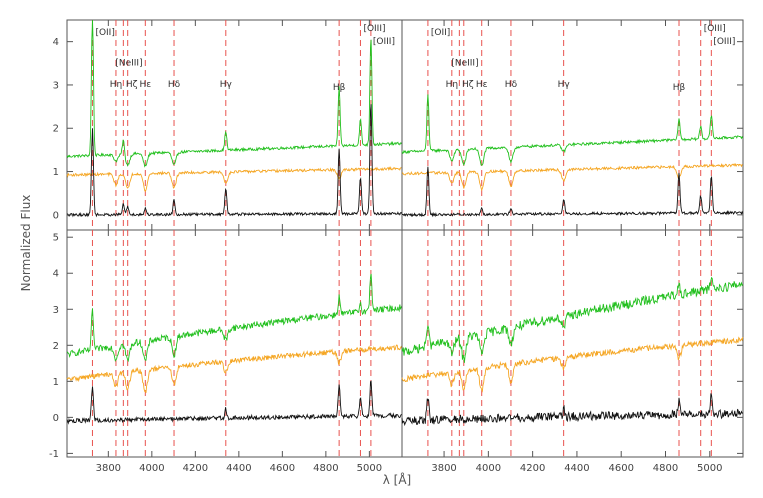 The image size is (763, 498). I want to click on x-axis-title: λ [Å], so click(397, 479).